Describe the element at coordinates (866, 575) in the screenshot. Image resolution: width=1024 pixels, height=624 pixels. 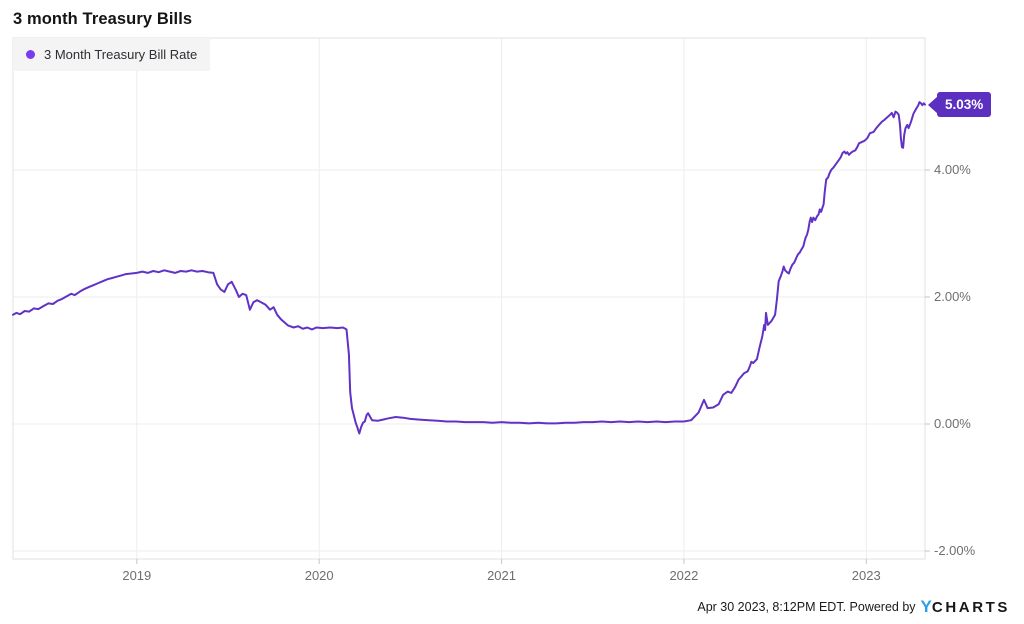
I see `x-tick-label: 2023` at that location.